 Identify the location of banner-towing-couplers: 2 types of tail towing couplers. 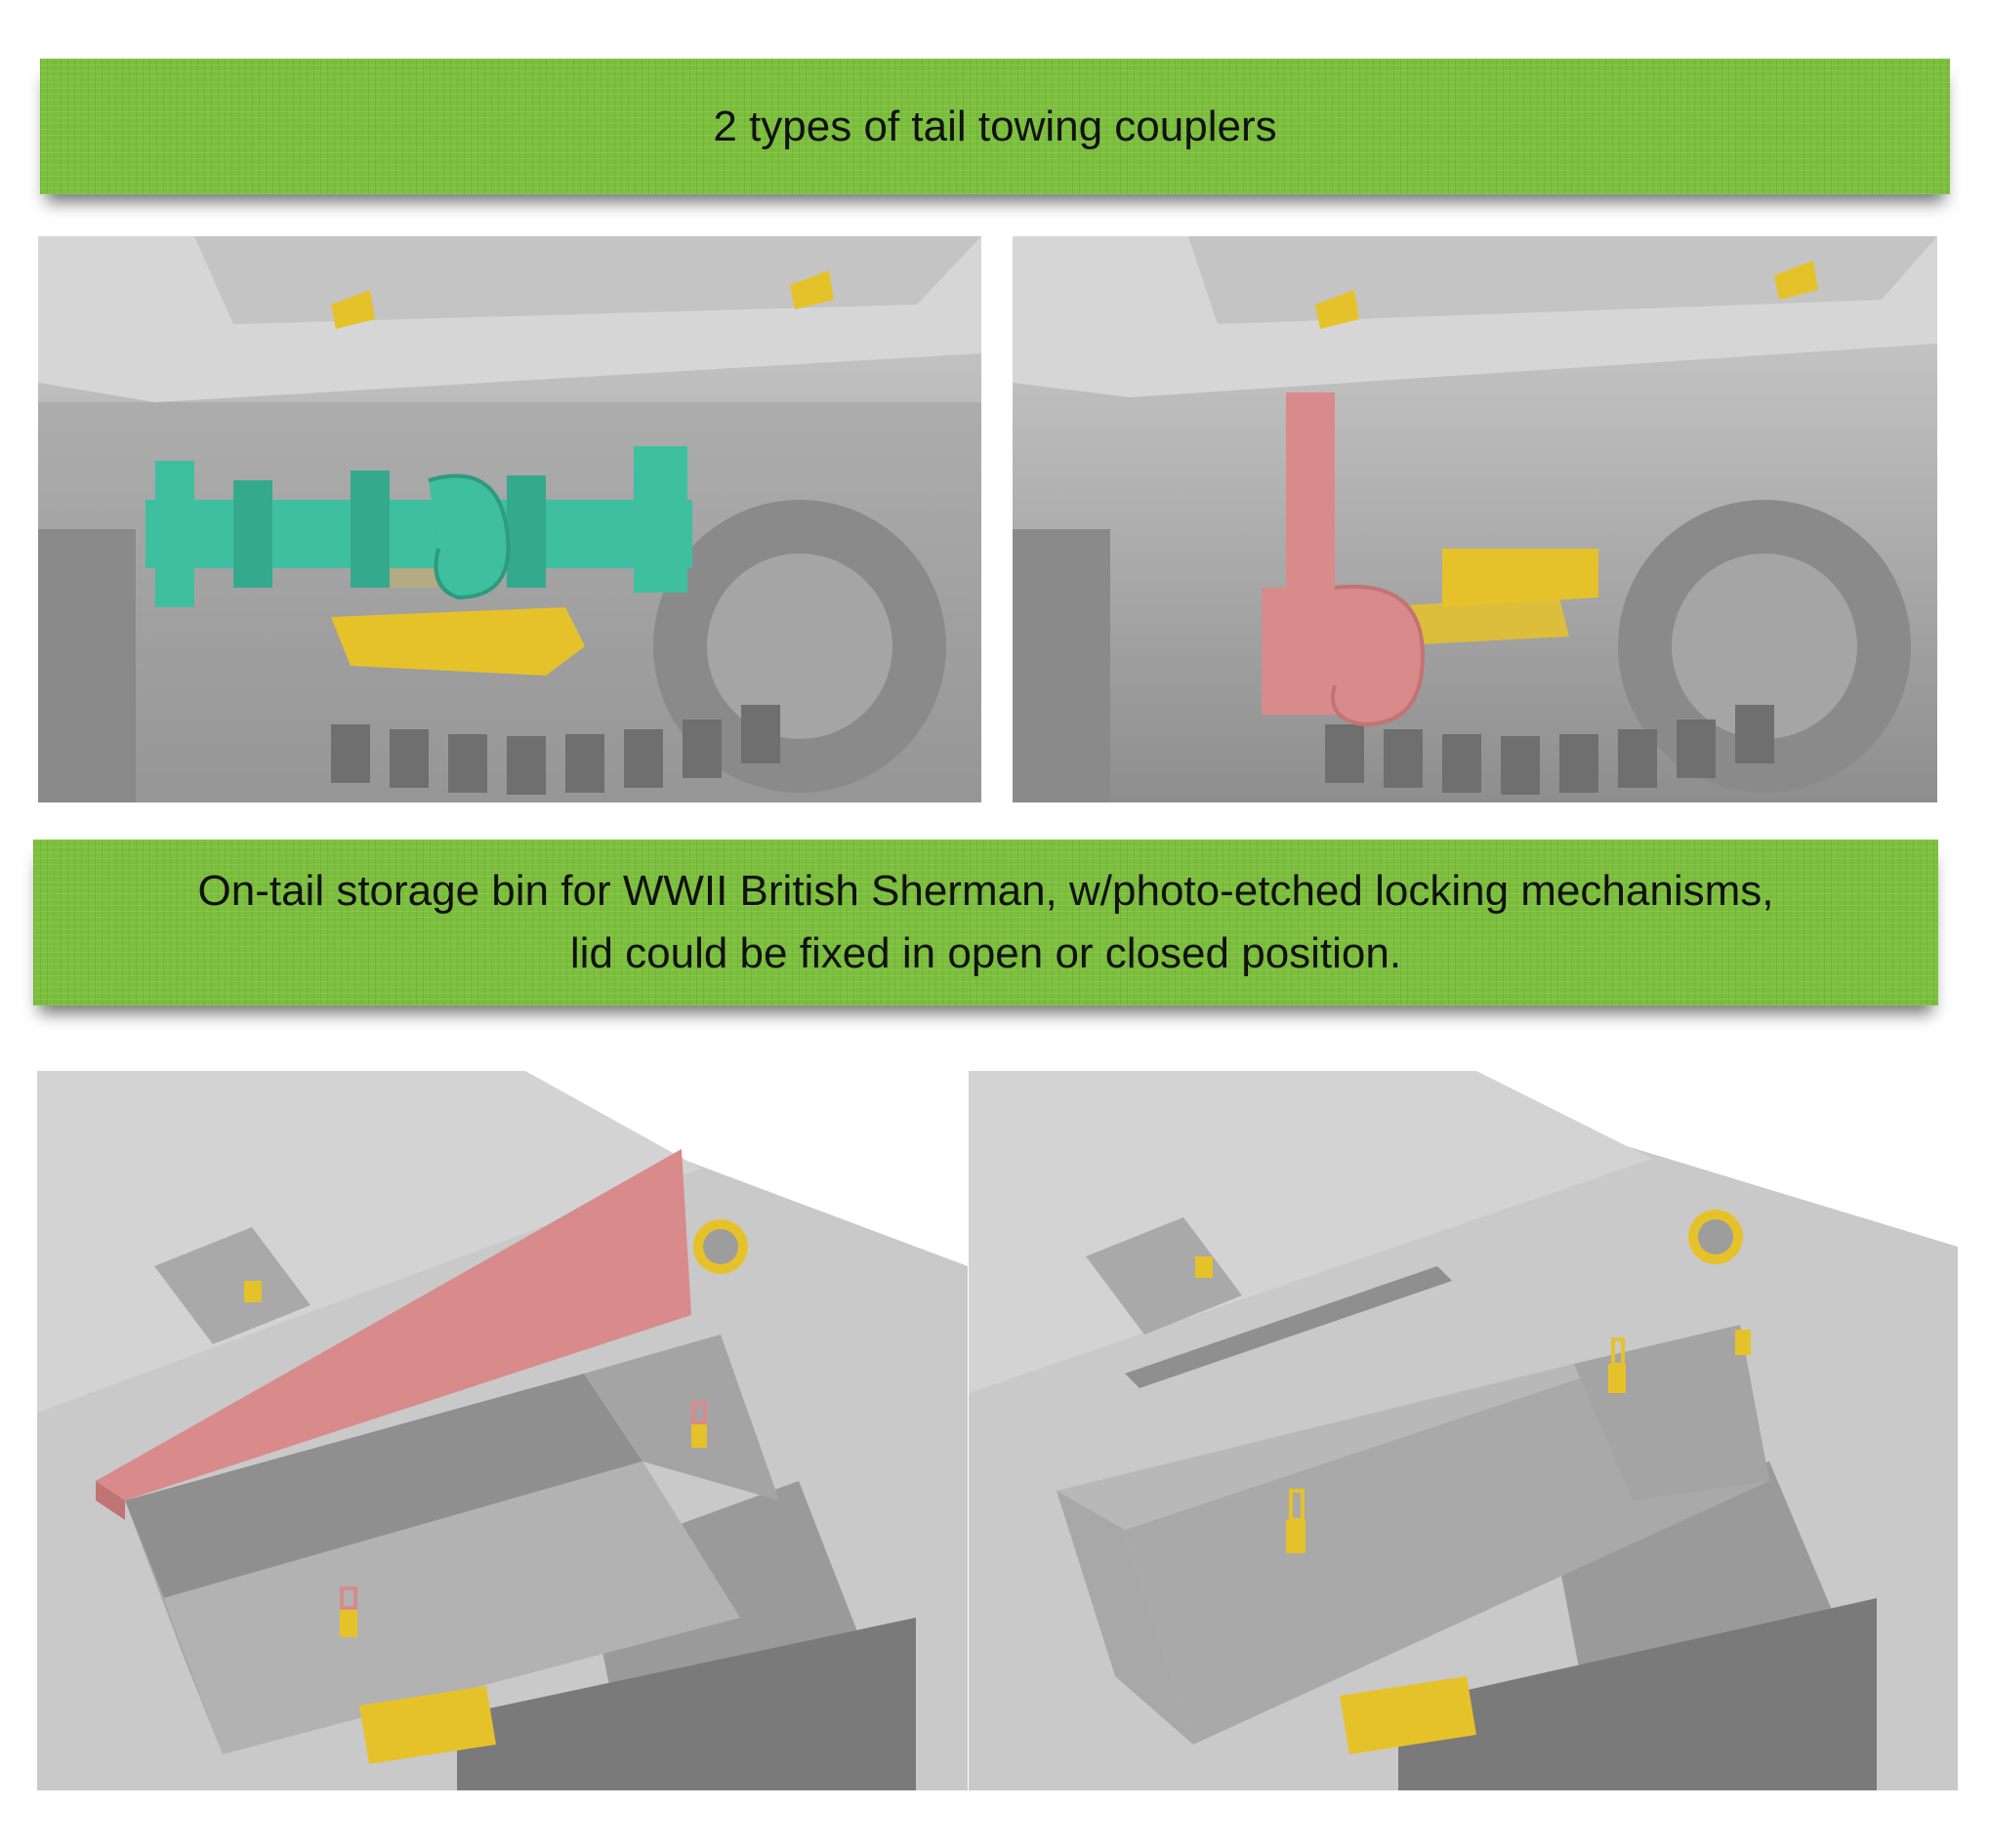
(995, 126).